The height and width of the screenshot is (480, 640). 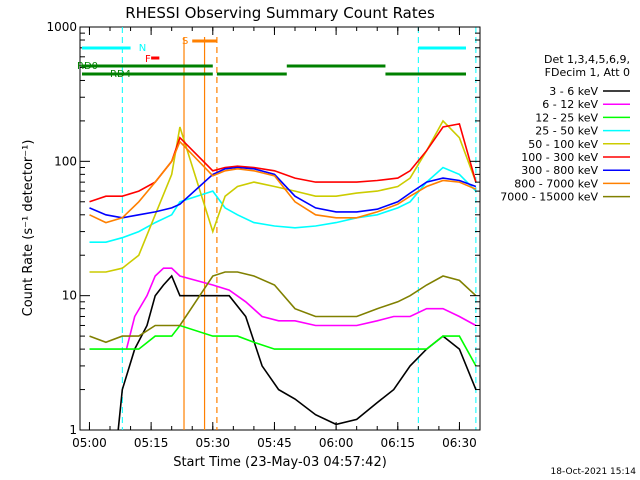 I want to click on chart-title: RHESSI Observing Summary Count Rates, so click(x=280, y=13).